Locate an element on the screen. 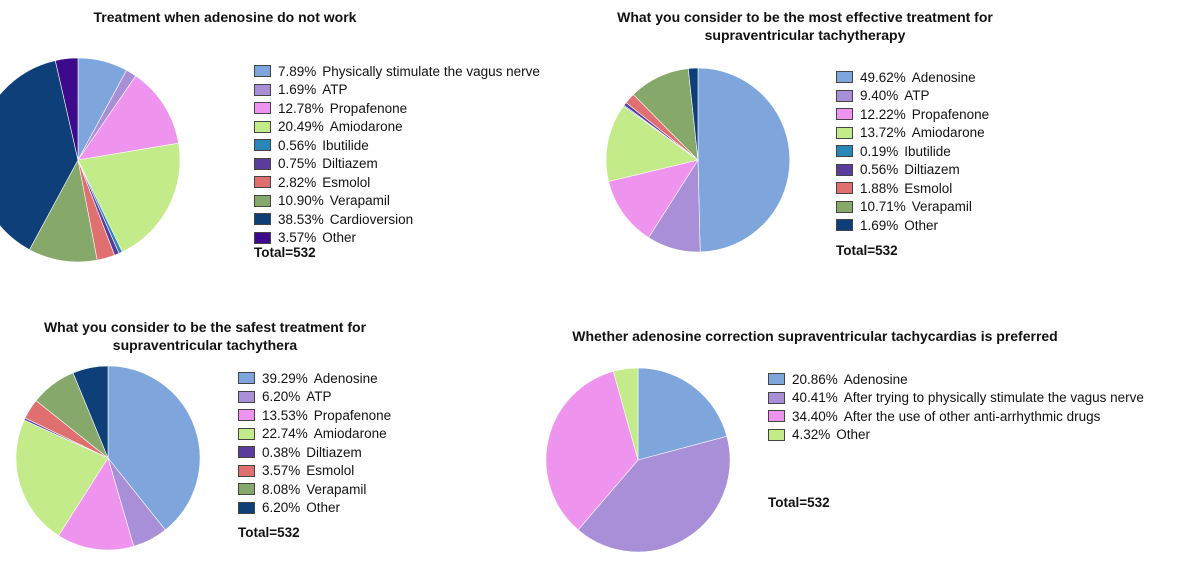  legend-percent: 0.75% is located at coordinates (297, 164).